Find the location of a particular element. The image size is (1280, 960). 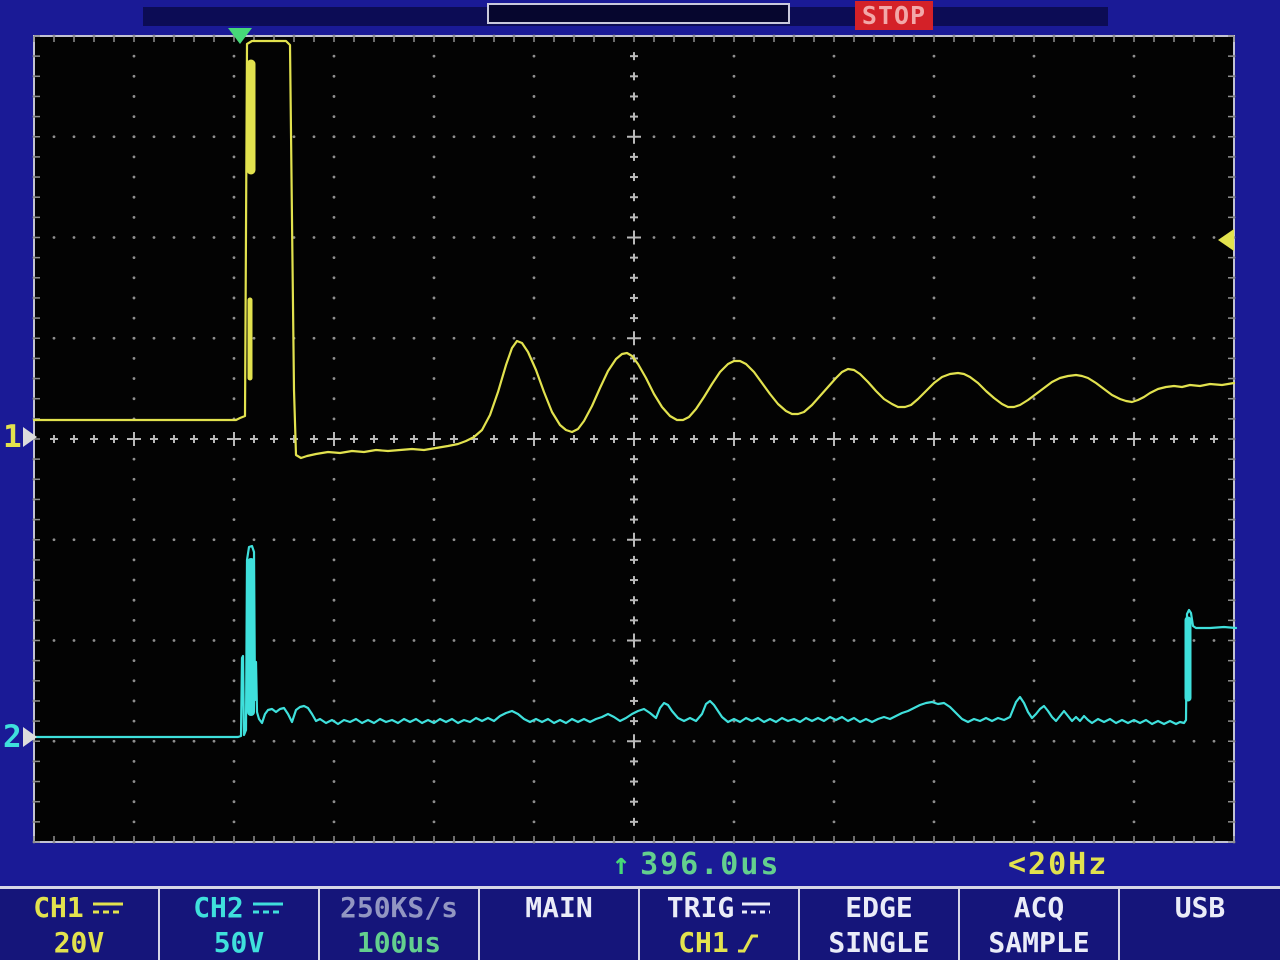

trigger-time-value: 396.0us is located at coordinates (710, 864).